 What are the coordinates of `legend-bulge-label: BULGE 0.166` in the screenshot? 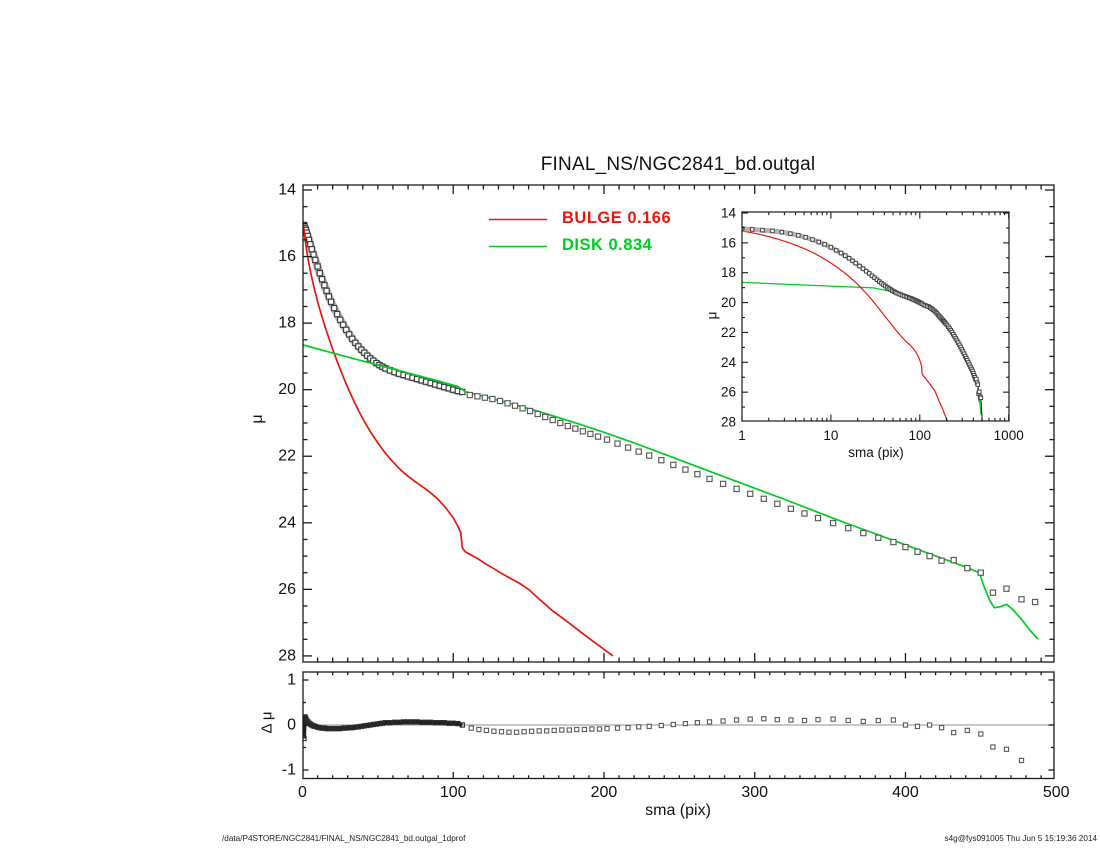 It's located at (617, 218).